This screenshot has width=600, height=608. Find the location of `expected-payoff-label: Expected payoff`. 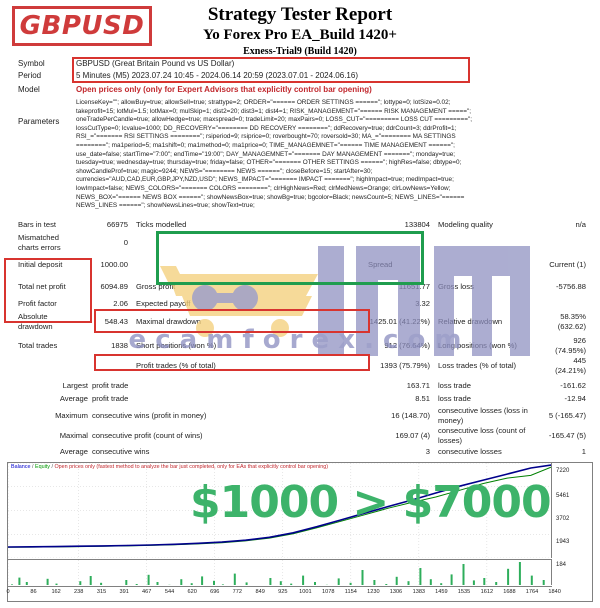

expected-payoff-label: Expected payoff is located at coordinates (163, 304).